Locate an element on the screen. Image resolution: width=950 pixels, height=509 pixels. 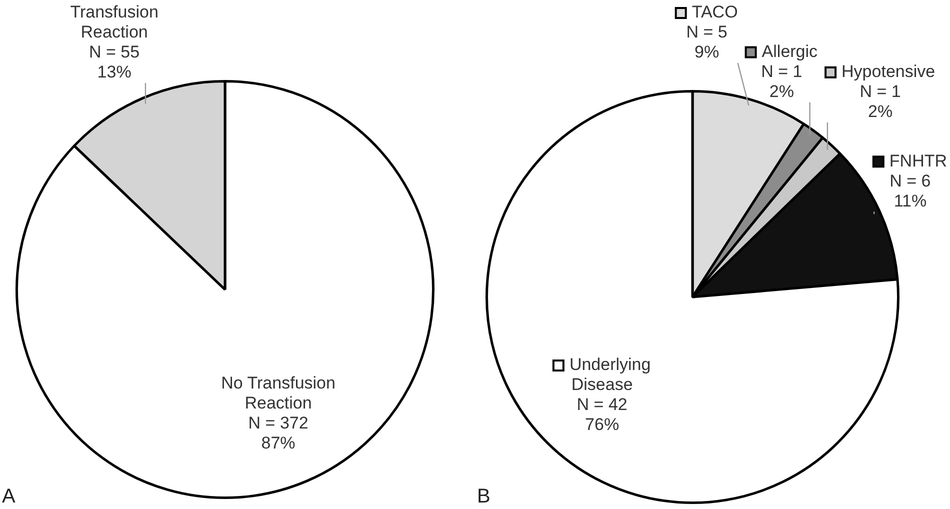
legend-label: Allergic is located at coordinates (790, 51).